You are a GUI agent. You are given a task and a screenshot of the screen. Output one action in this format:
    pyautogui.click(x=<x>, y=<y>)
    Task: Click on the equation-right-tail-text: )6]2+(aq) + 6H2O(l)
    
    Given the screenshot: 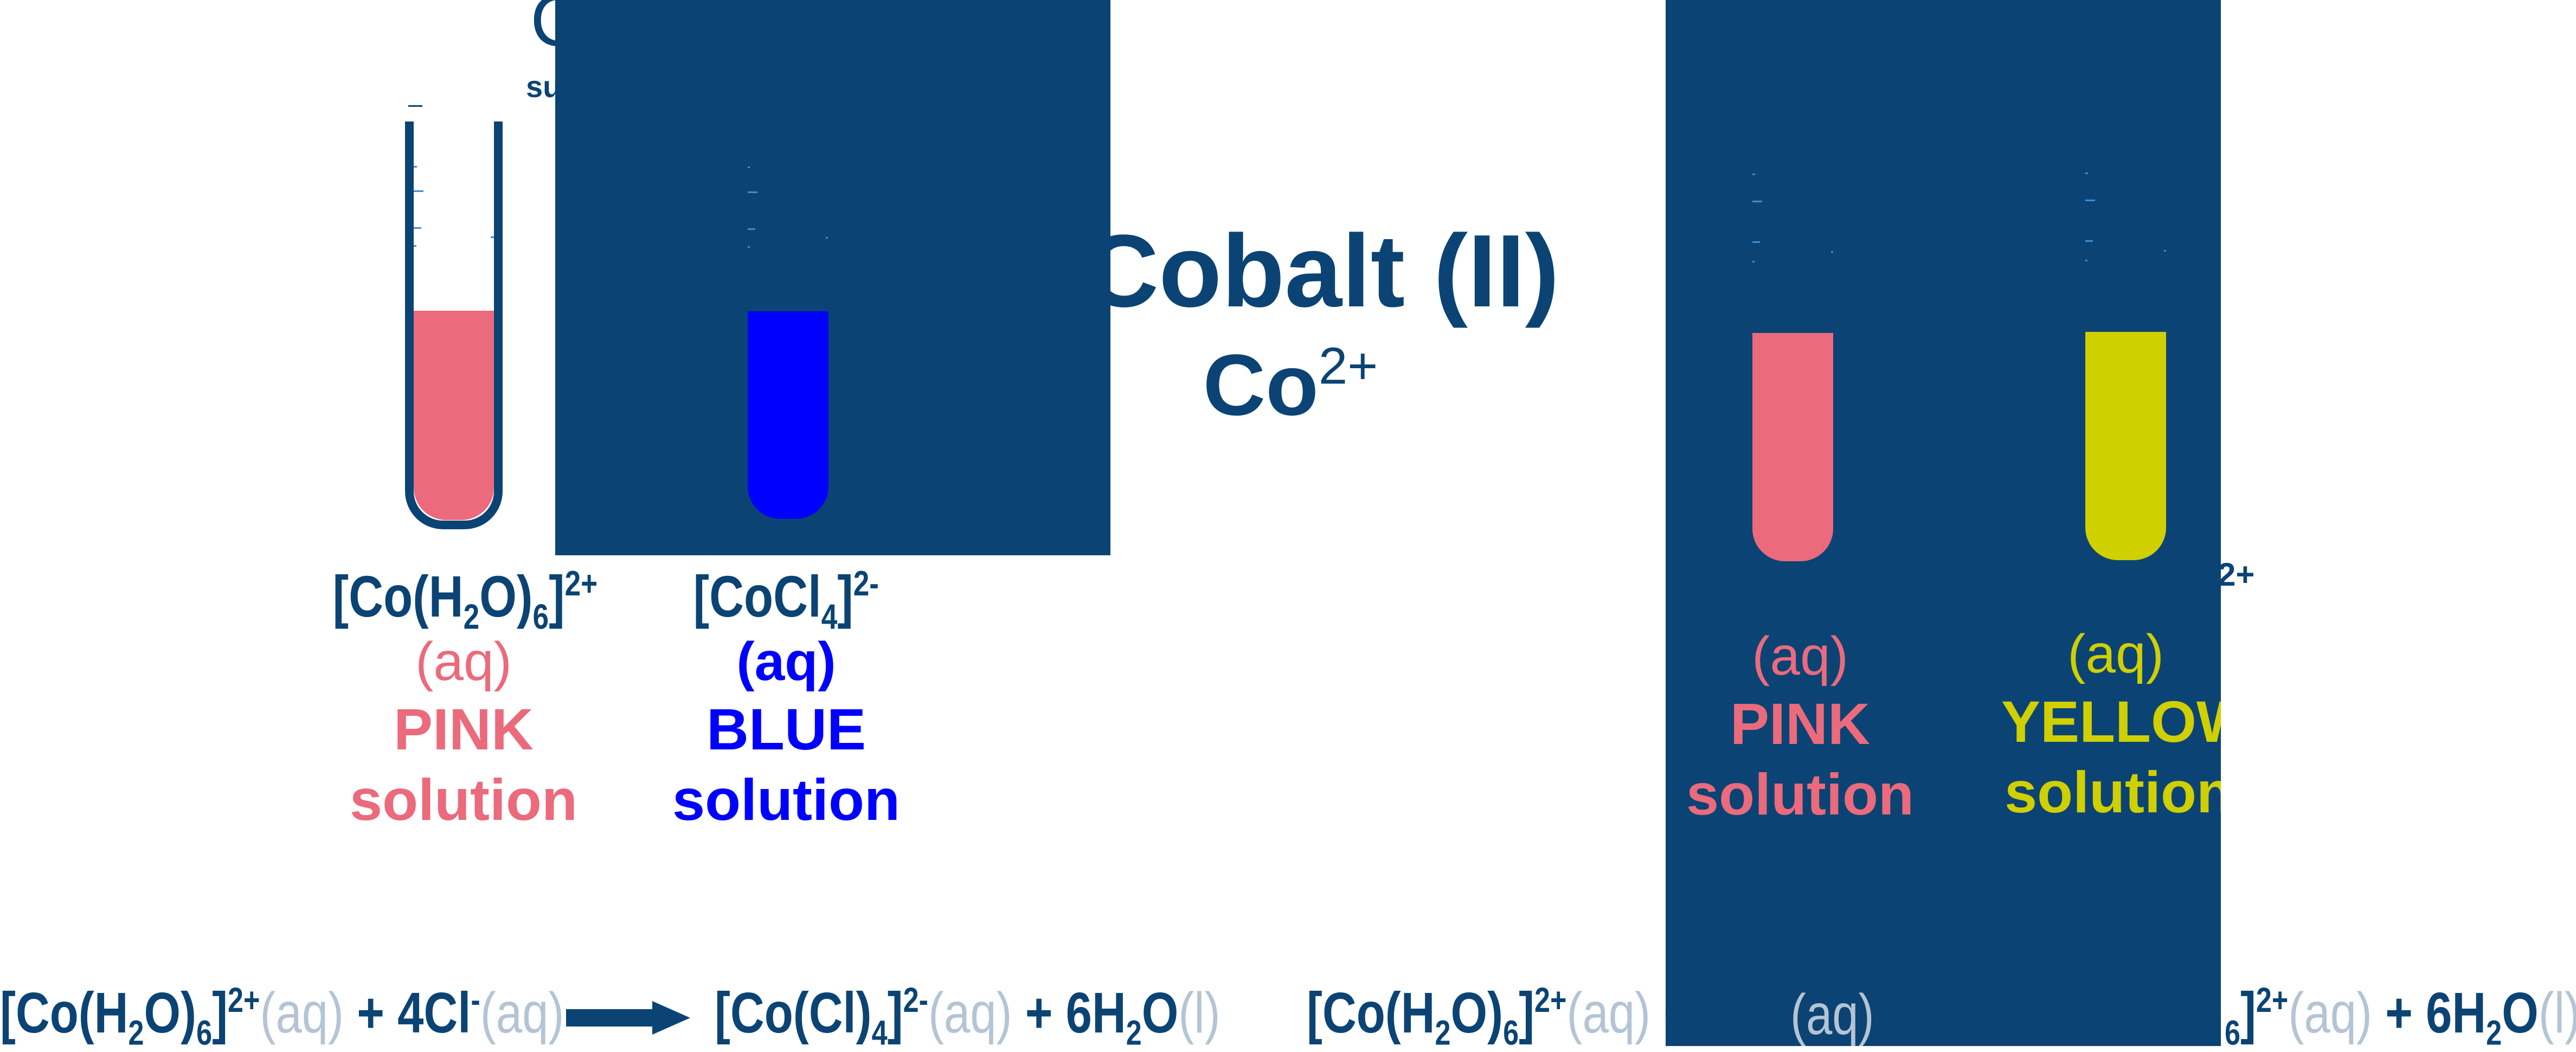 What is the action you would take?
    pyautogui.click(x=2392, y=1015)
    